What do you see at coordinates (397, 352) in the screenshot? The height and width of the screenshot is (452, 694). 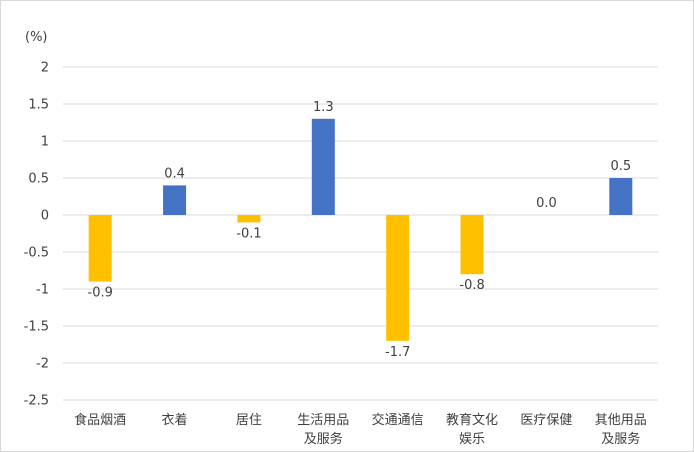 I see `data-label: -1.7` at bounding box center [397, 352].